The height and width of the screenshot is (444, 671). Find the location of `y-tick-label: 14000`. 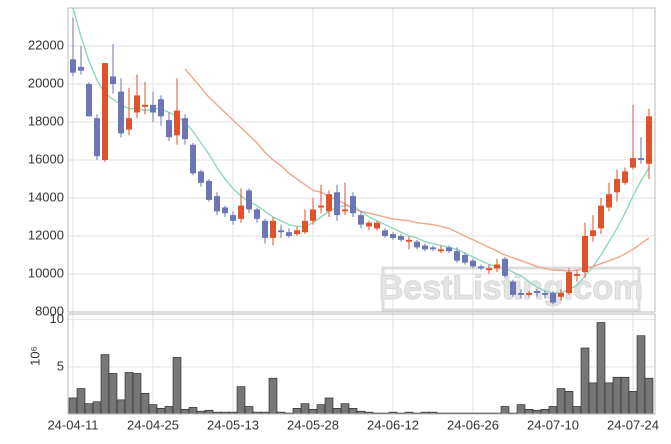

y-tick-label: 14000 is located at coordinates (46, 196).